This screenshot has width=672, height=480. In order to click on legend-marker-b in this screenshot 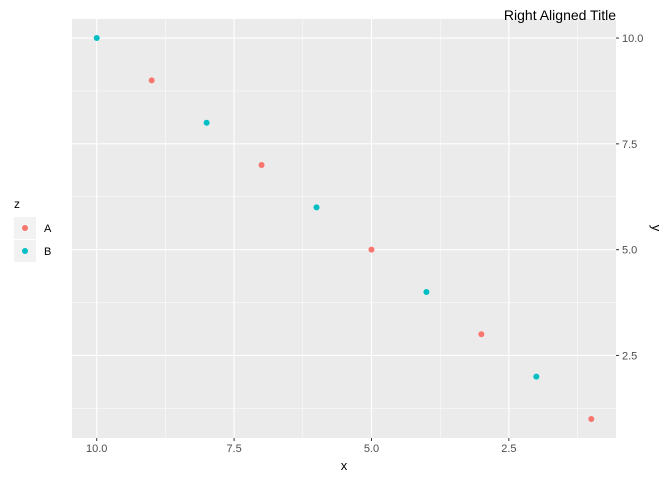, I will do `click(25, 251)`.